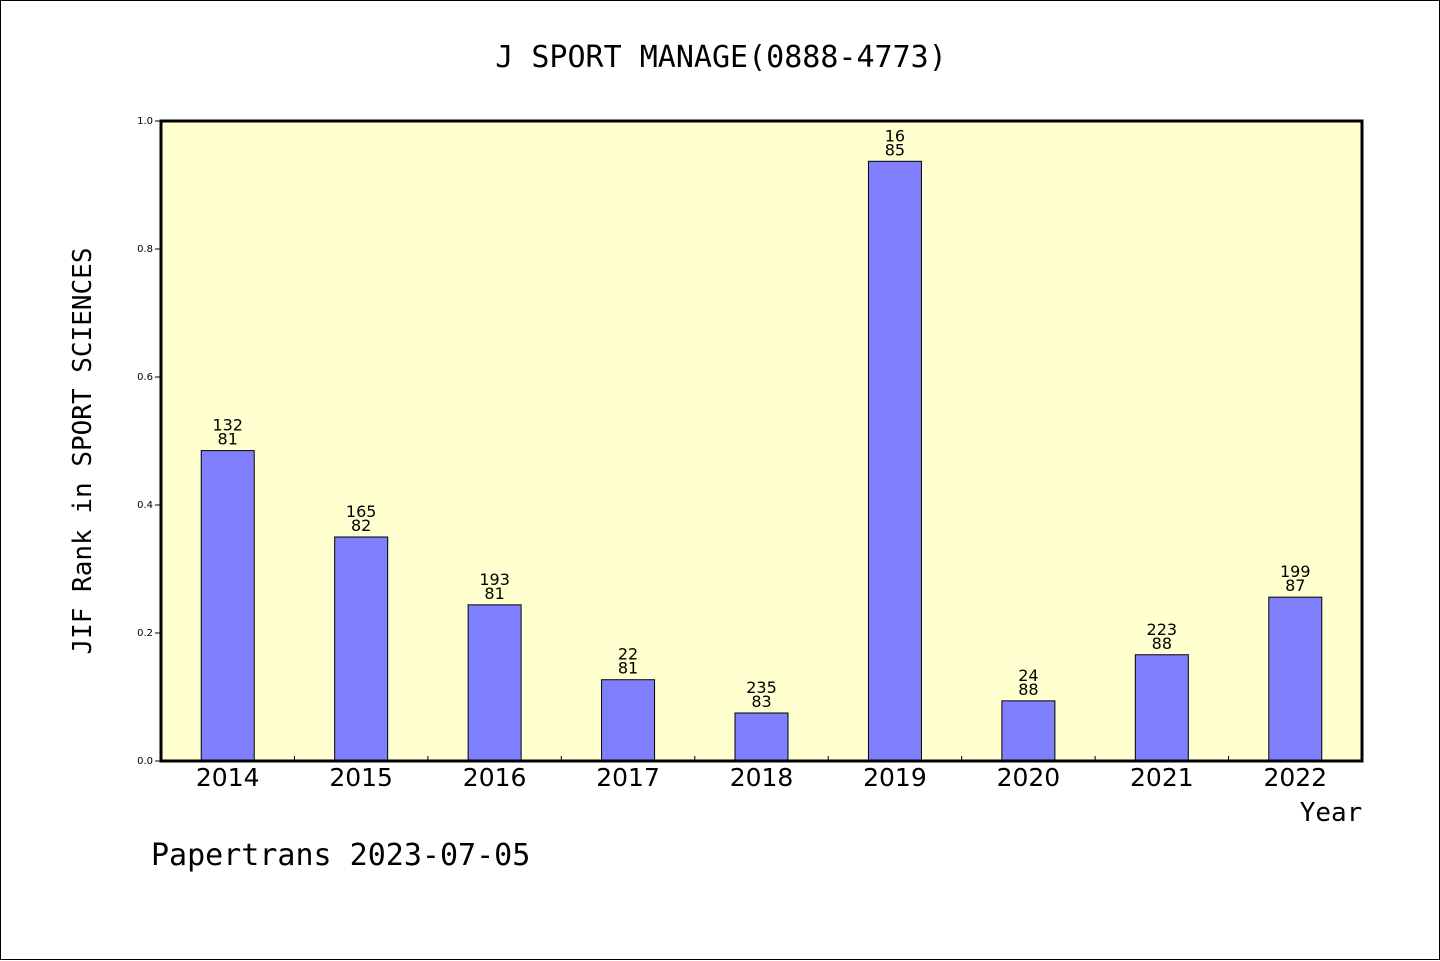 The image size is (1440, 961). What do you see at coordinates (228, 777) in the screenshot?
I see `x-tick-label: 2014` at bounding box center [228, 777].